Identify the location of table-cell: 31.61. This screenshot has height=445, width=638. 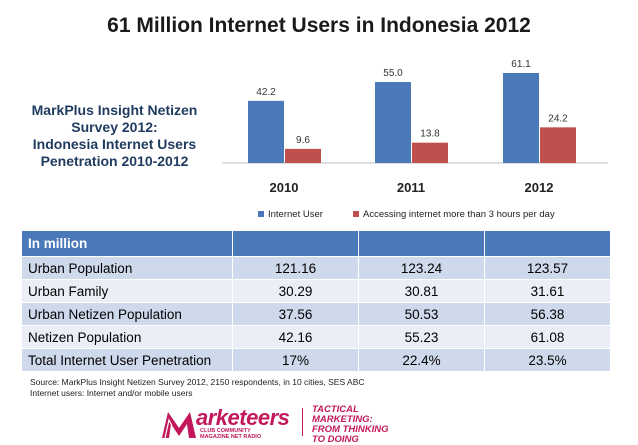
(547, 291).